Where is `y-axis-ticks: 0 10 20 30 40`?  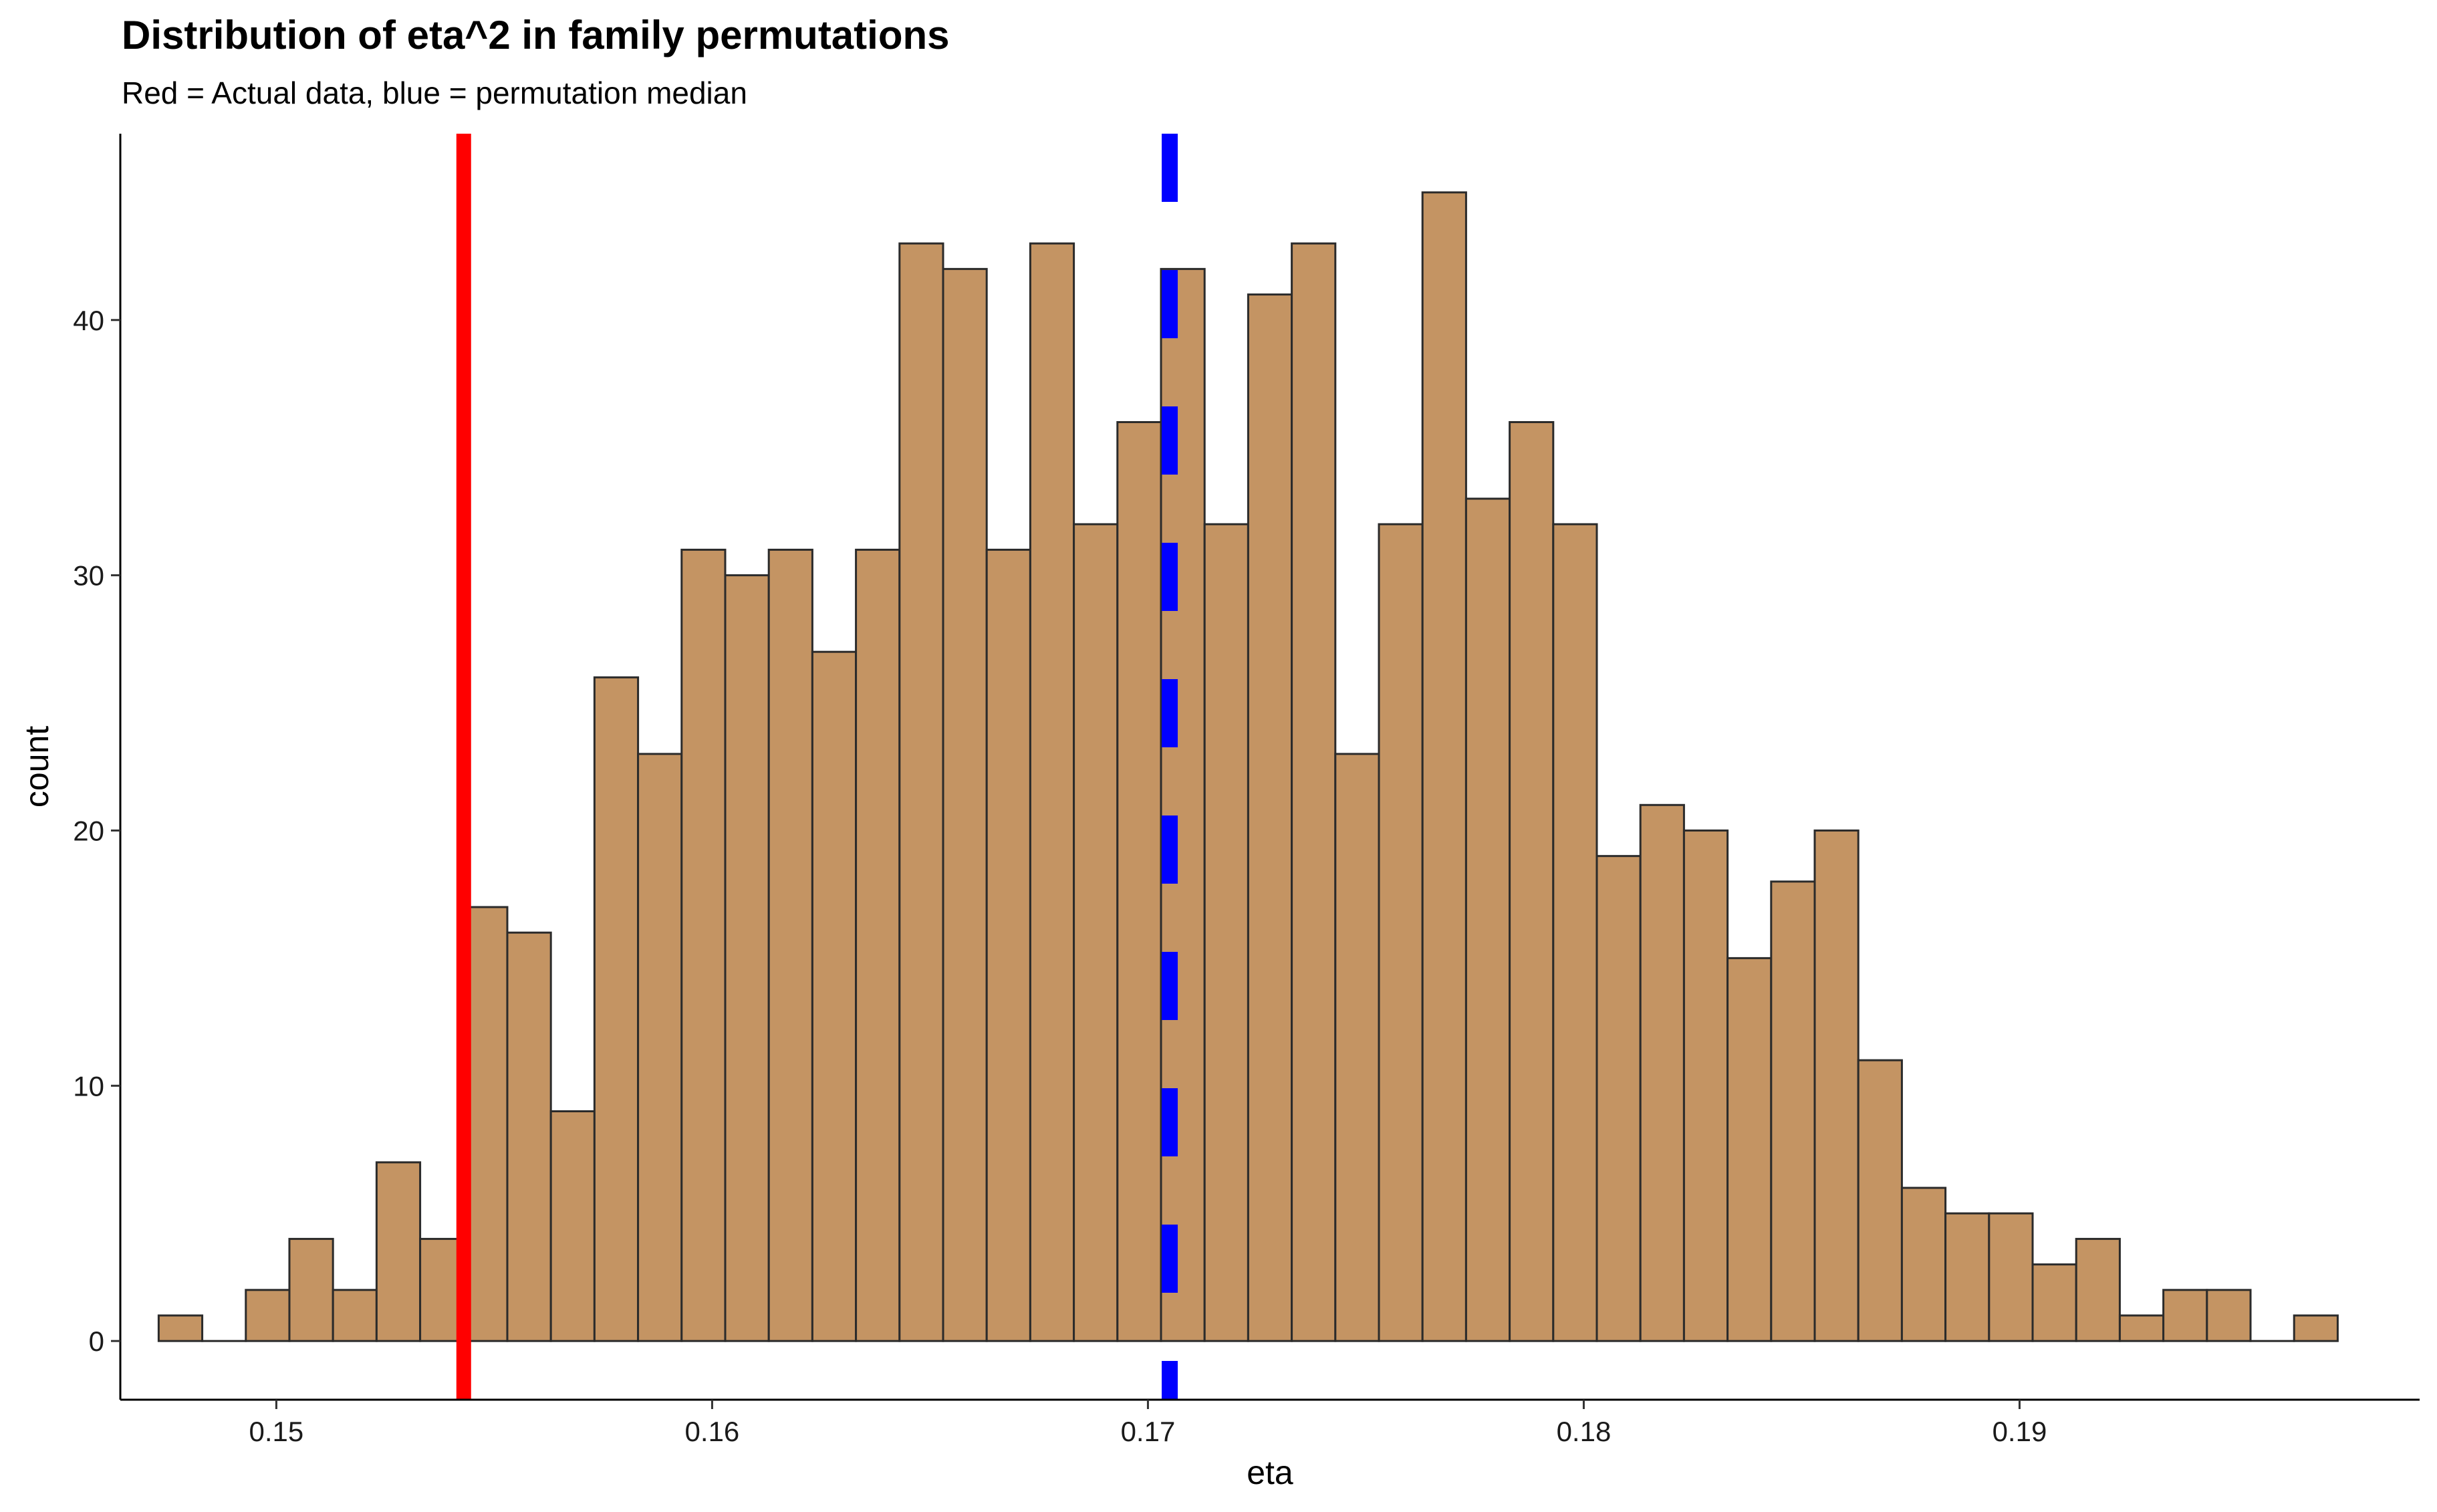 y-axis-ticks: 0 10 20 30 40 is located at coordinates (96, 831).